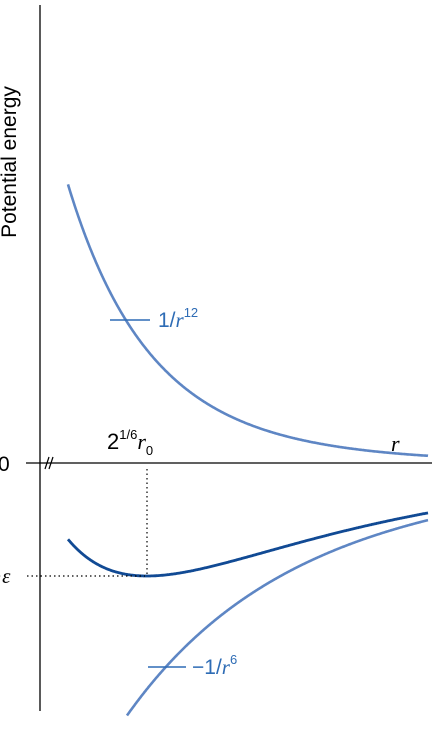  I want to click on neg-epsilon-label: −ε, so click(5, 576).